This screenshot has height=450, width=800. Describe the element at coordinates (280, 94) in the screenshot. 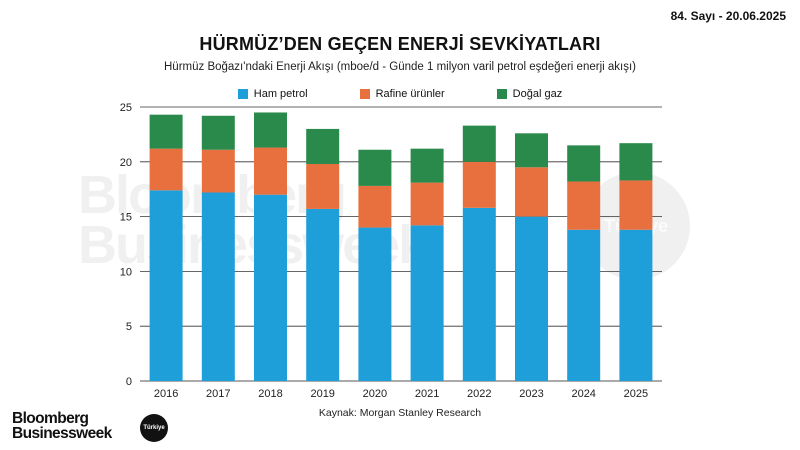

I see `legend-label-crude: Ham petrol` at that location.